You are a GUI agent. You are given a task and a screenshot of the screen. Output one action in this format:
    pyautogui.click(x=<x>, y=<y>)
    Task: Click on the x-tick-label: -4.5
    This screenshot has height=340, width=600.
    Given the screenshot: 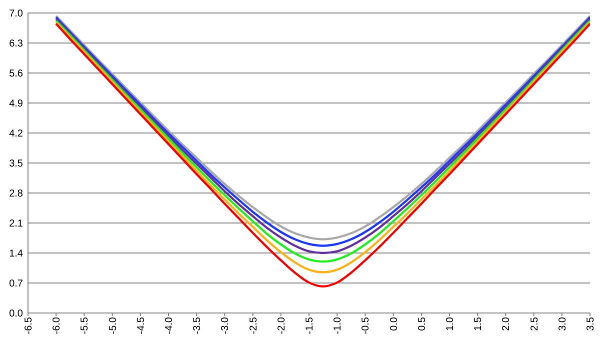 What is the action you would take?
    pyautogui.click(x=141, y=325)
    